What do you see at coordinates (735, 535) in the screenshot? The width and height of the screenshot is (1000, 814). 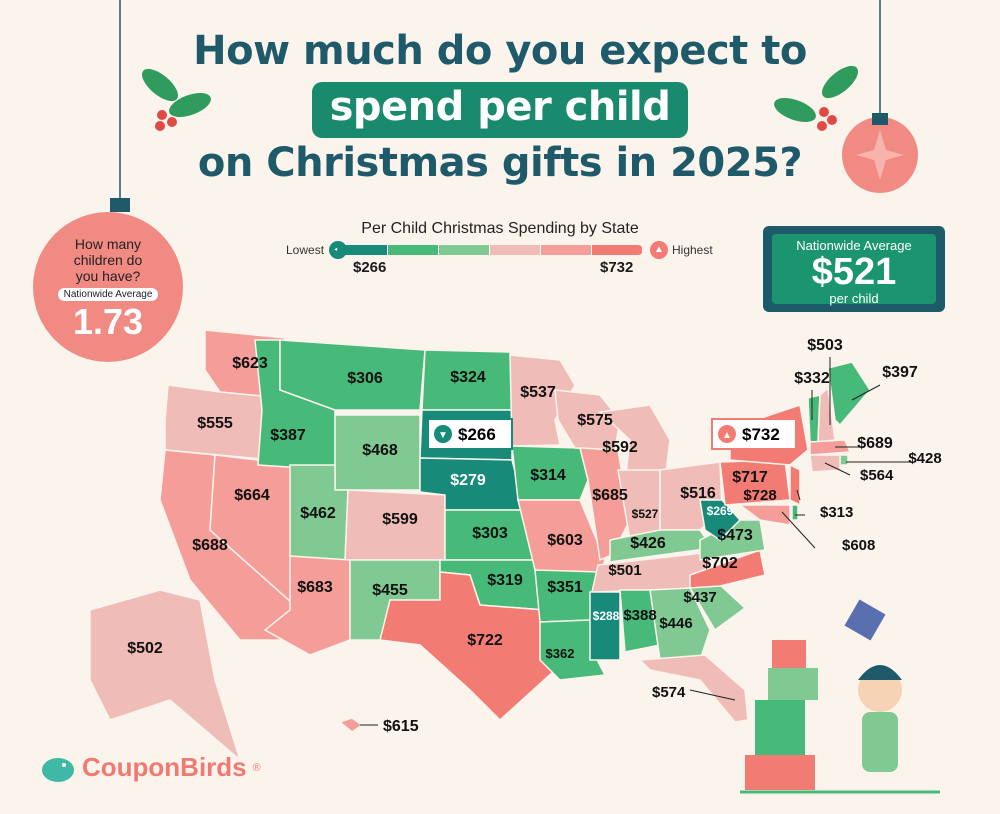 I see `state-value-va: $473` at bounding box center [735, 535].